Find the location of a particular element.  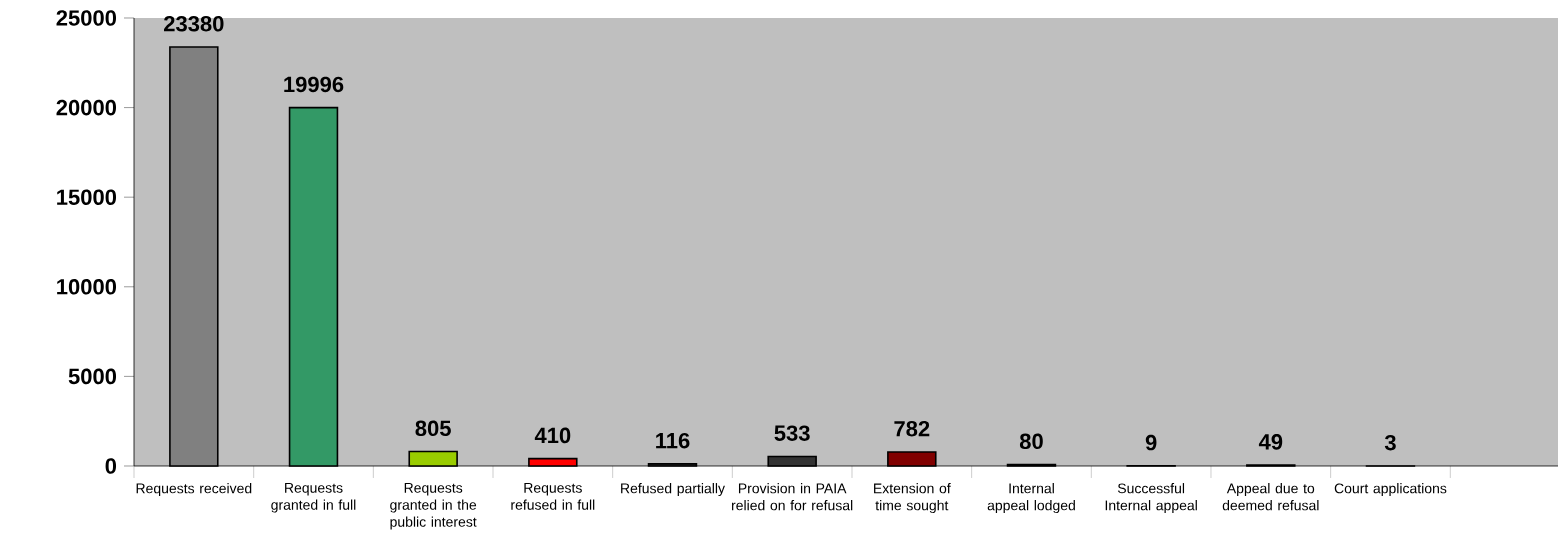

x-tick-label: Internal appeal lodged is located at coordinates (1031, 498).